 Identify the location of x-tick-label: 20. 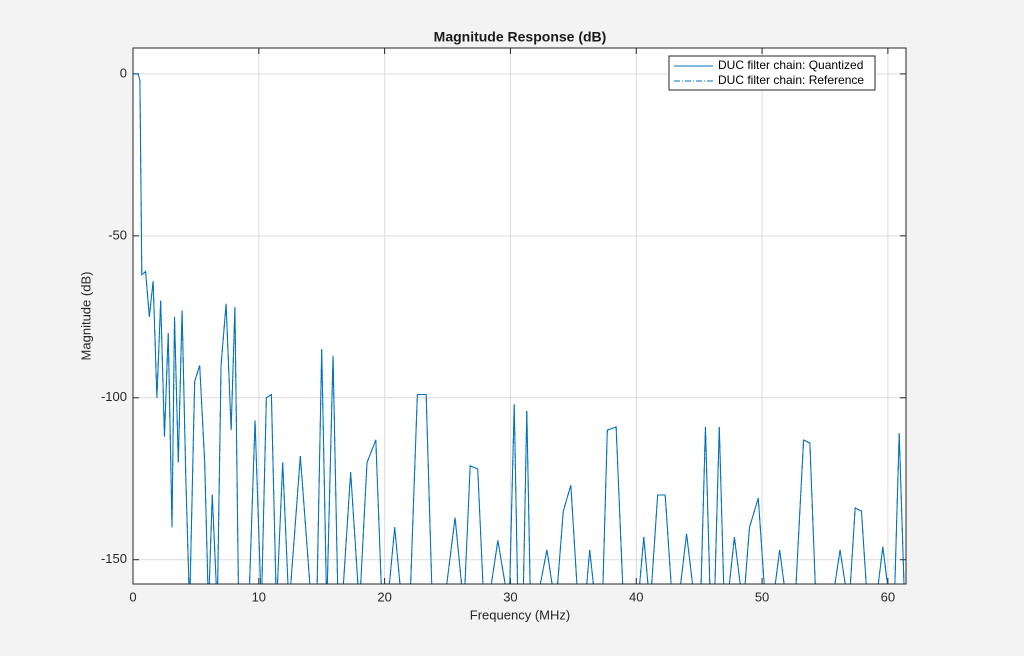
(384, 596).